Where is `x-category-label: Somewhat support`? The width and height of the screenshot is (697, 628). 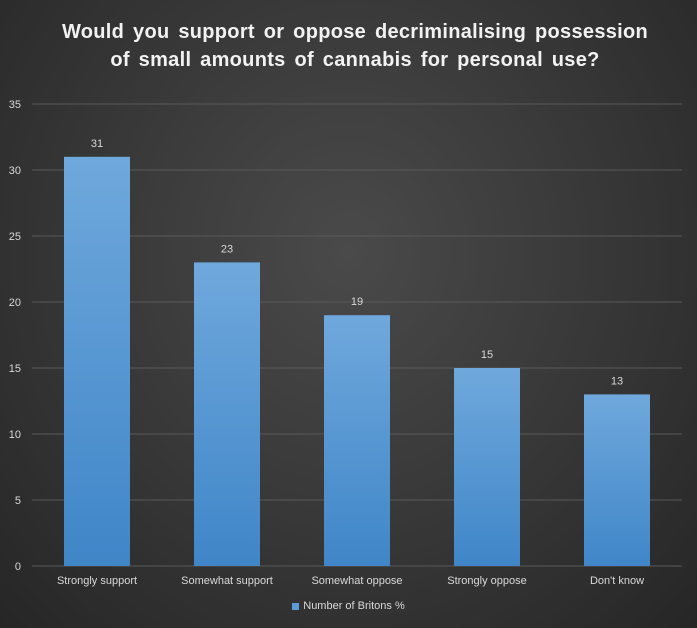 x-category-label: Somewhat support is located at coordinates (227, 581).